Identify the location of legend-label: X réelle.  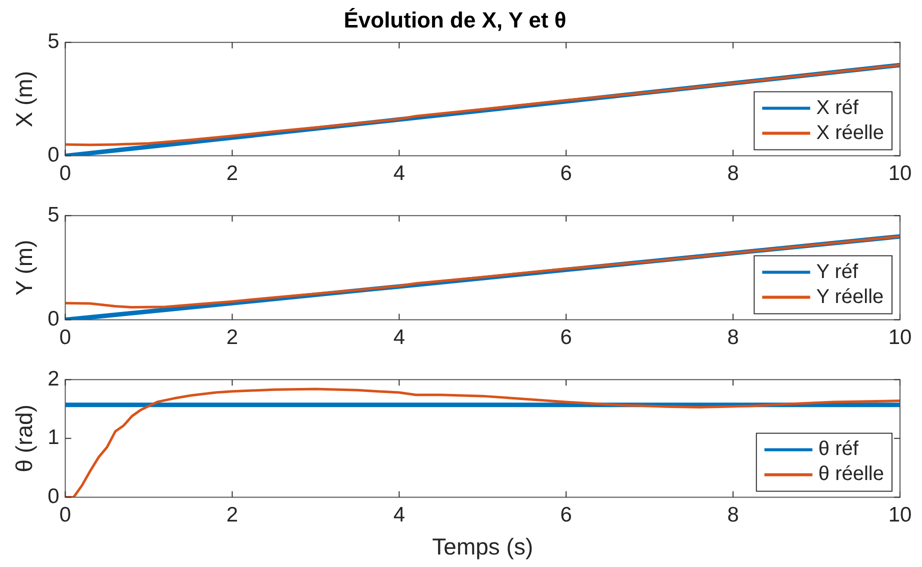
(850, 133).